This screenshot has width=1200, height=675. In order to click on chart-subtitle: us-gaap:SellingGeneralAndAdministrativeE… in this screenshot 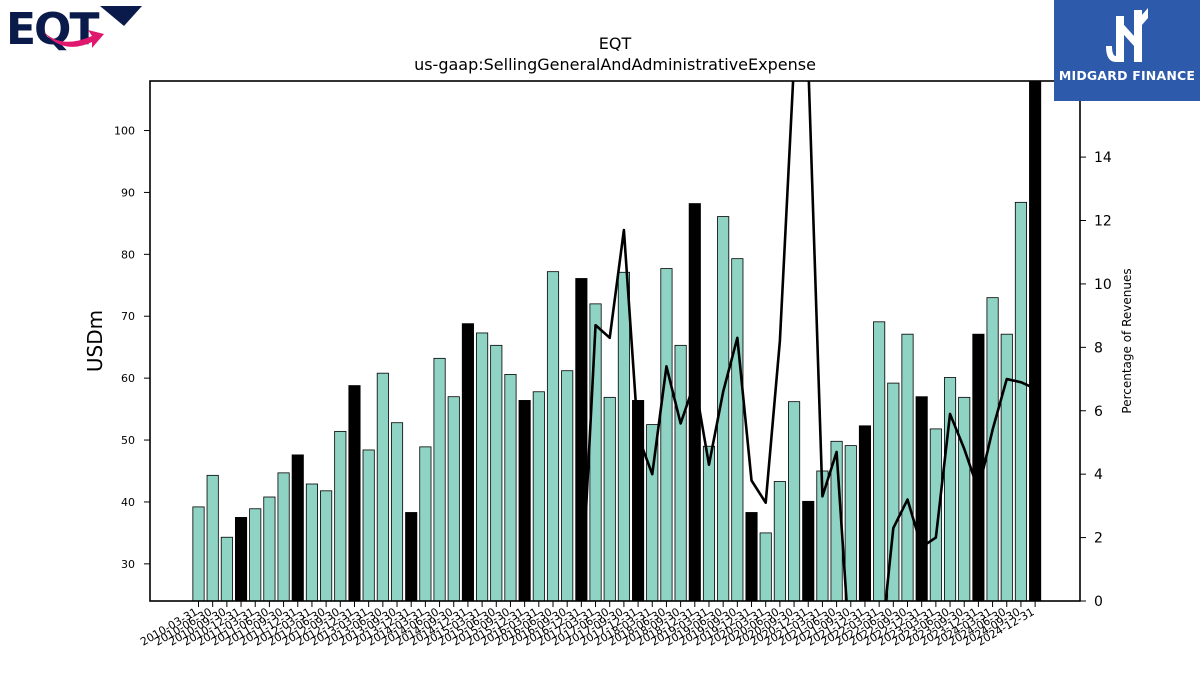, I will do `click(615, 64)`.